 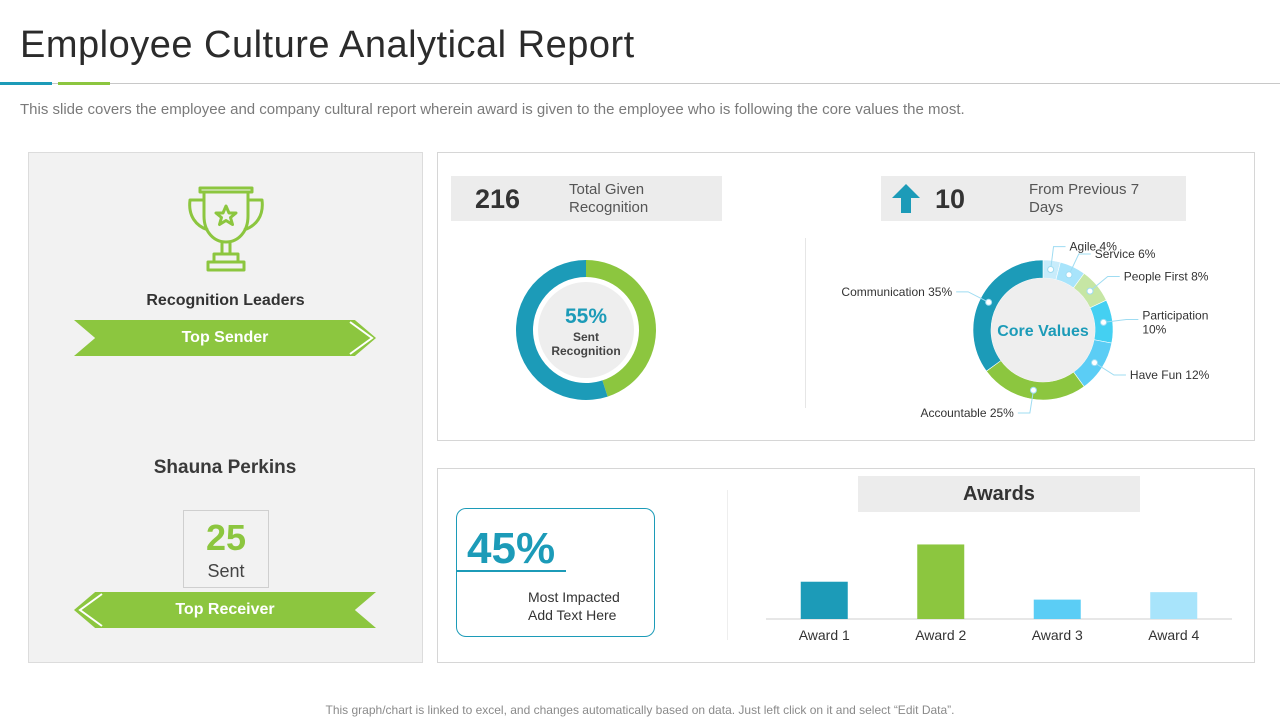 What do you see at coordinates (327, 45) in the screenshot?
I see `page-title: Employee Culture Analytical Report` at bounding box center [327, 45].